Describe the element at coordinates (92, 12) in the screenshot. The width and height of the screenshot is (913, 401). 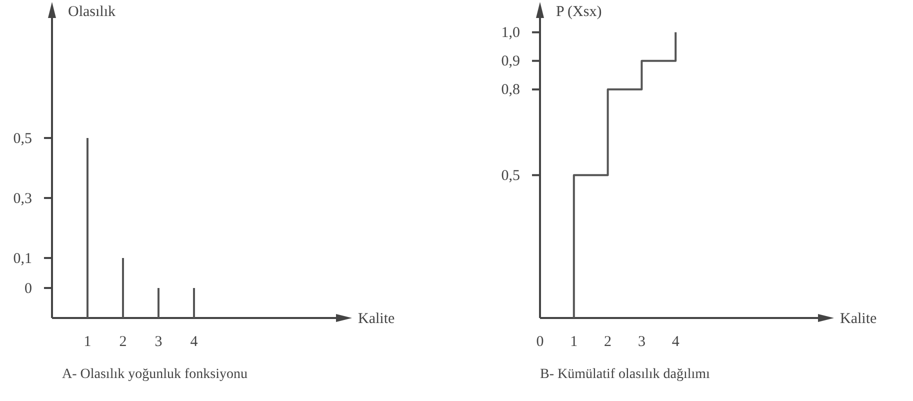
I see `y-axis-title: Olasılık` at that location.